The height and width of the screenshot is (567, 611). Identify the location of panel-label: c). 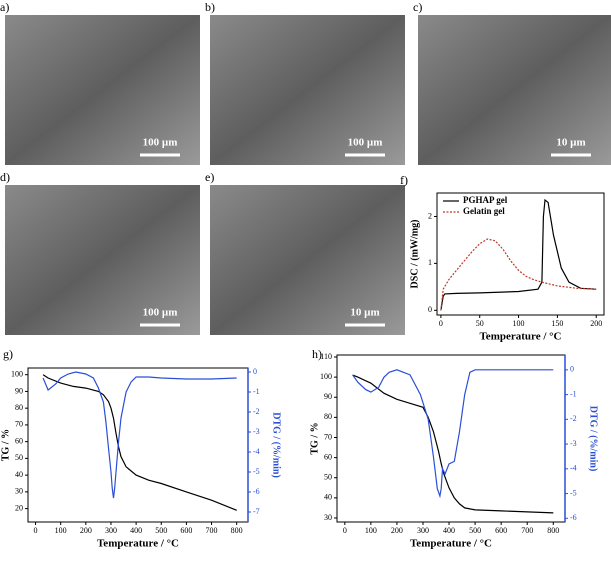
(417, 7).